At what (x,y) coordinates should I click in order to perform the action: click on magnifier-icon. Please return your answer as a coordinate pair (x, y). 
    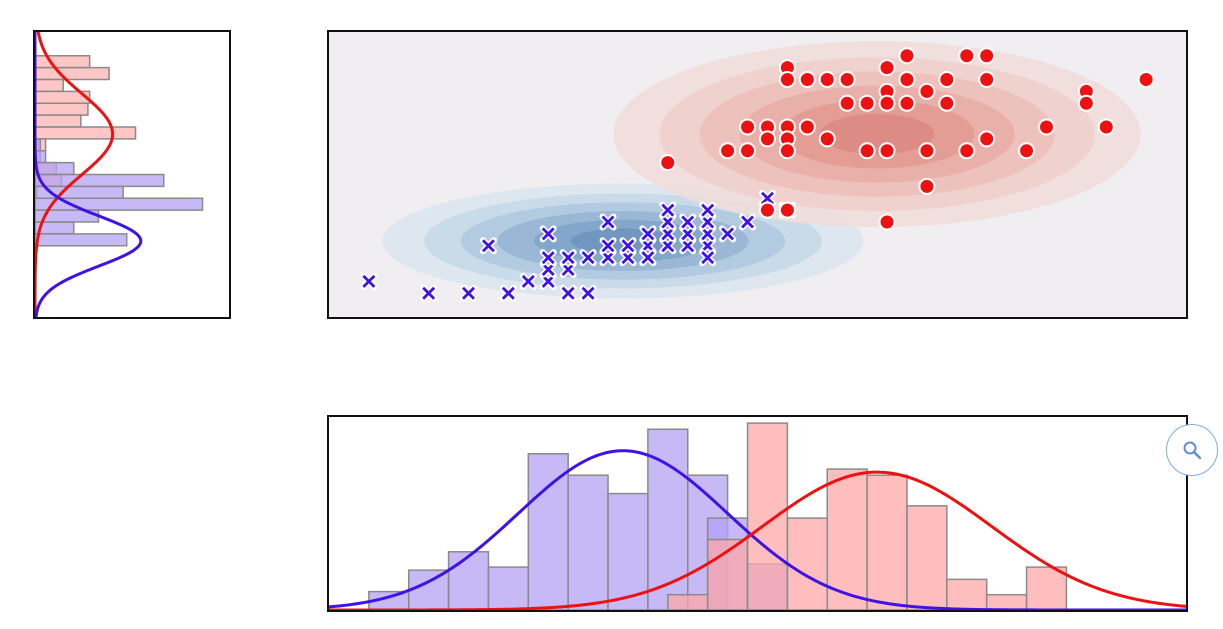
    Looking at the image, I should click on (1192, 450).